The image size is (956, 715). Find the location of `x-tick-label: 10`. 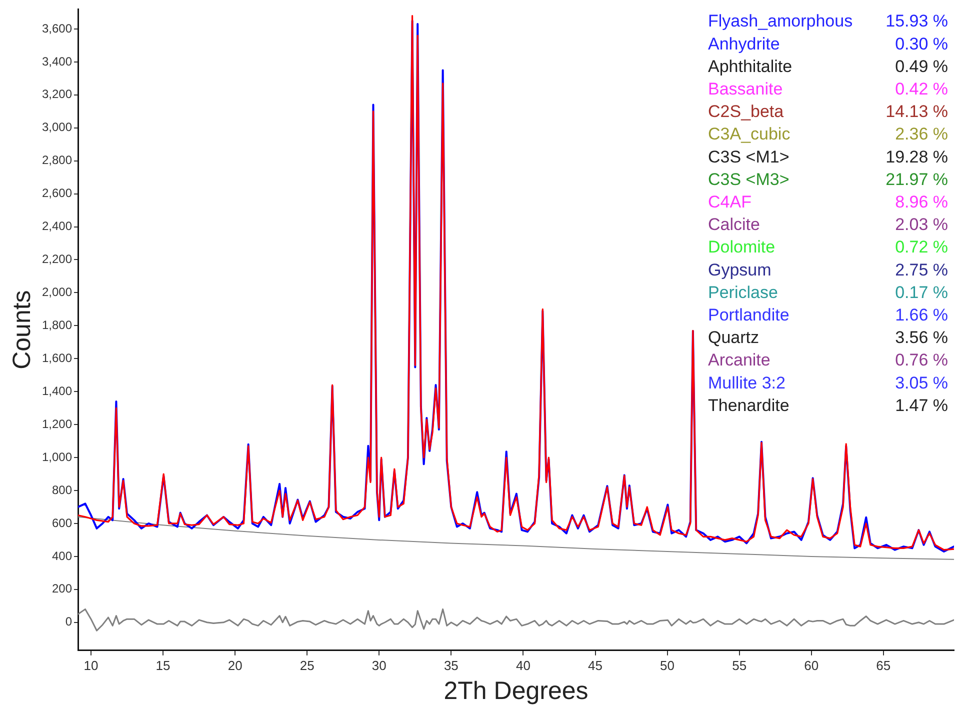

x-tick-label: 10 is located at coordinates (91, 665).